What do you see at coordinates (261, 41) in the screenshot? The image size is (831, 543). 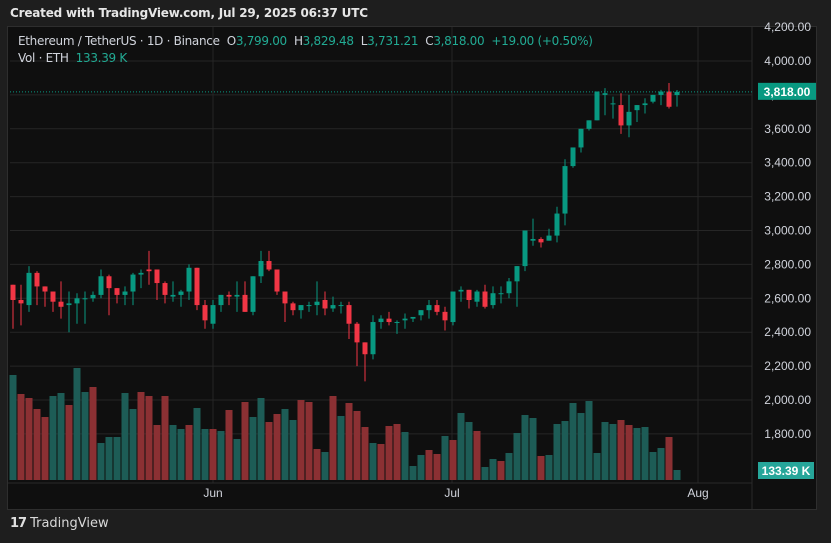 I see `open-value: 3,799.00` at bounding box center [261, 41].